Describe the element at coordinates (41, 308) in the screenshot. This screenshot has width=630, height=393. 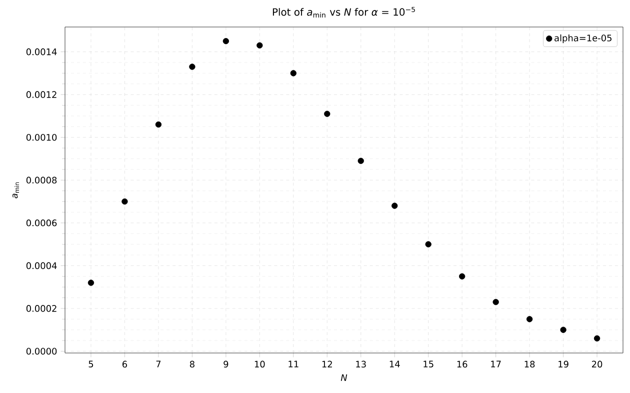
I see `y-tick-label: 0.0002` at that location.